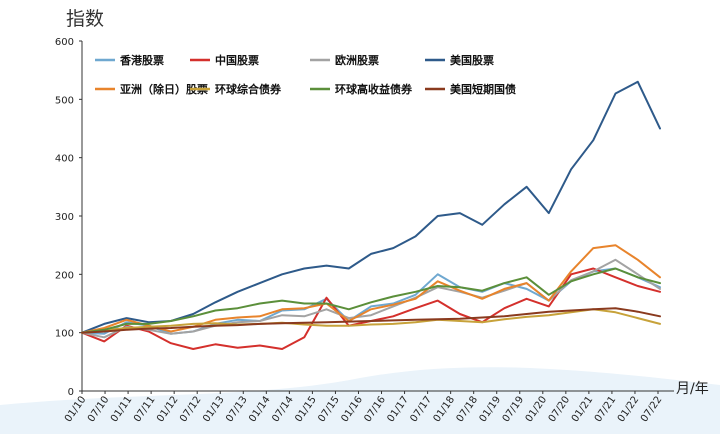  What do you see at coordinates (141, 60) in the screenshot?
I see `legend-label-0: 香港股票` at bounding box center [141, 60].